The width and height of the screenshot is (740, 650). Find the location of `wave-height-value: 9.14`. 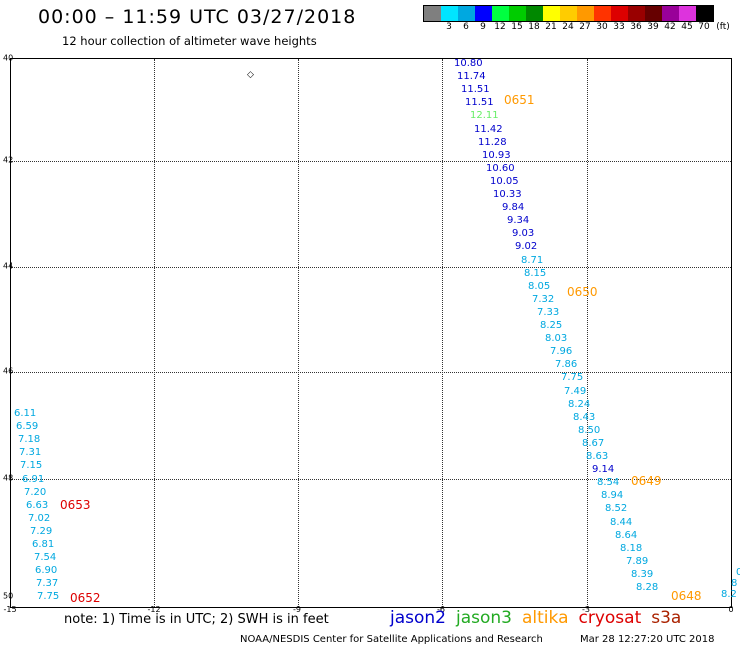

wave-height-value: 9.14 is located at coordinates (603, 470).